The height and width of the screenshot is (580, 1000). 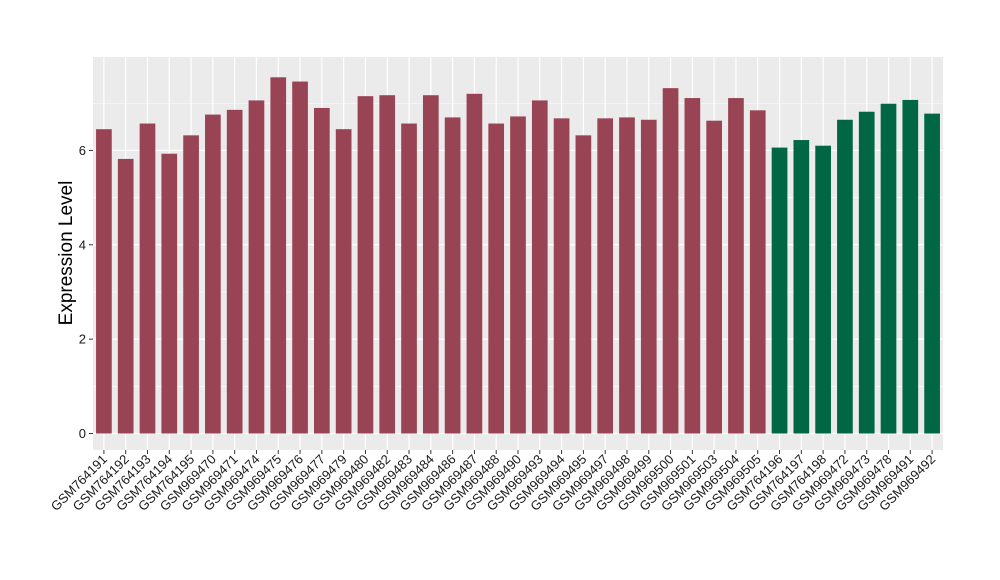 I want to click on bar-gsm764193, so click(x=147, y=278).